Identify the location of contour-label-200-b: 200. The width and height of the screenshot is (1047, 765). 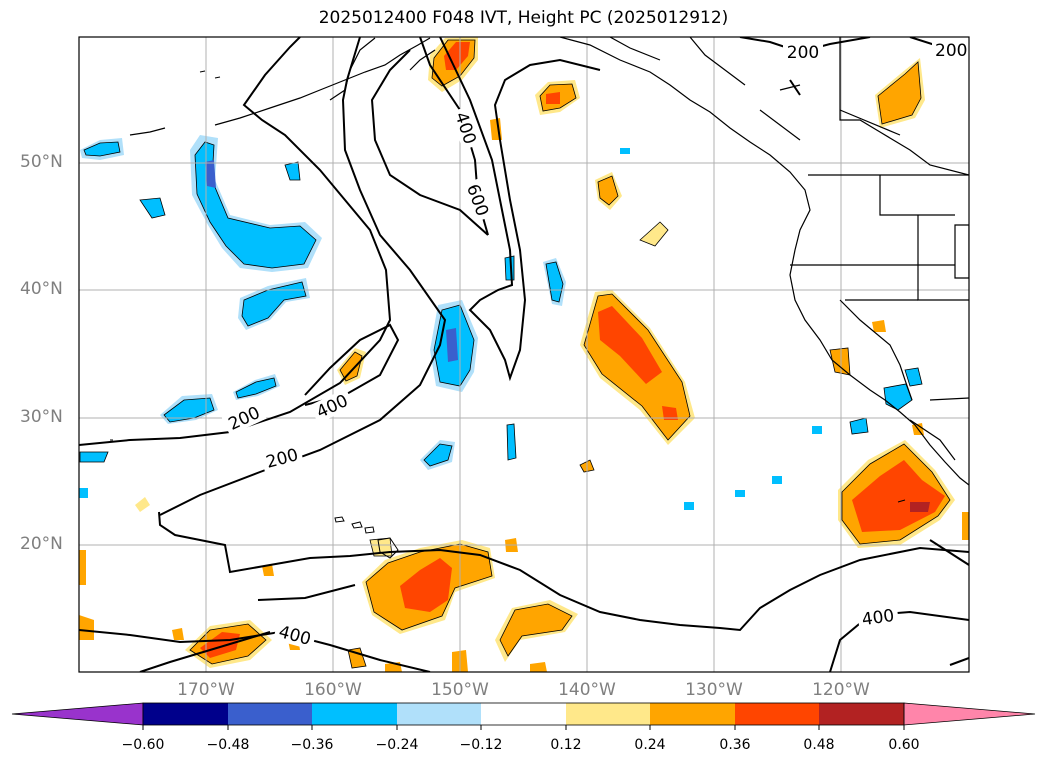
(282, 459).